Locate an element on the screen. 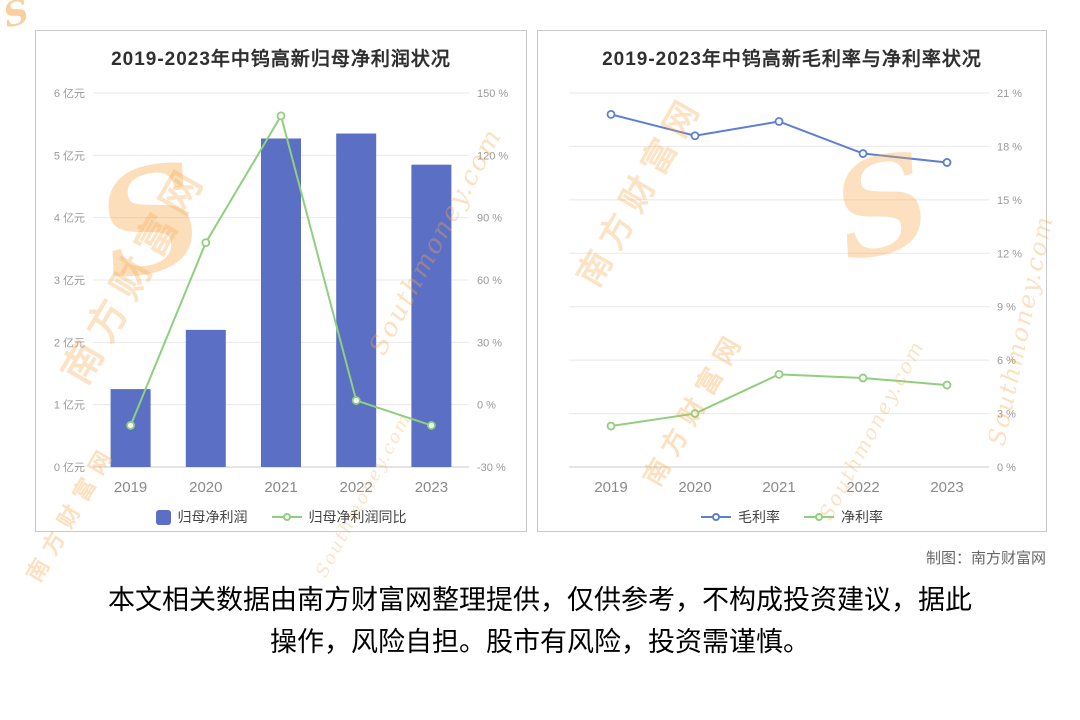 The image size is (1080, 720). svg-text: 6 % is located at coordinates (1006, 361).